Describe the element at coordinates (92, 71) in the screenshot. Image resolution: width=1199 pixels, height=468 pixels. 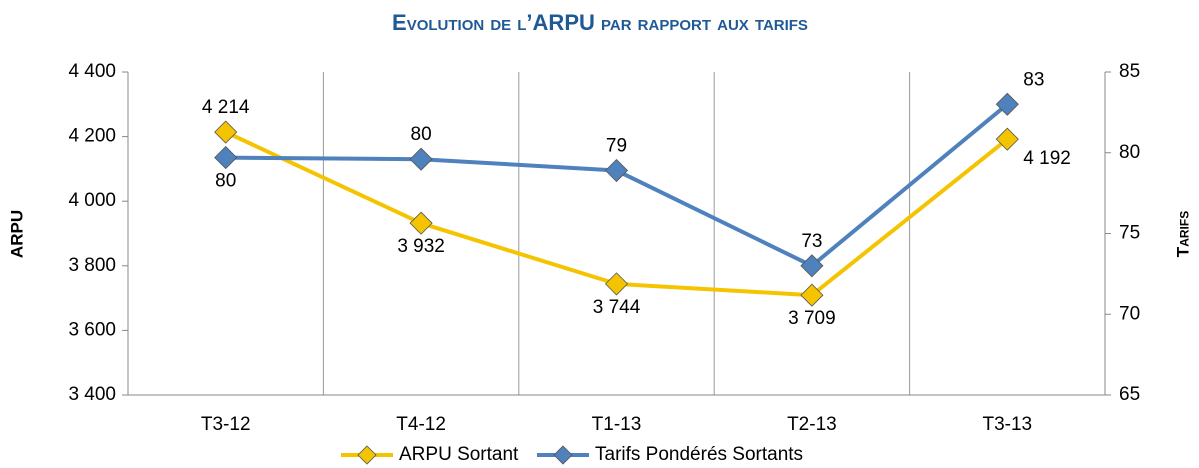
I see `y-tick-label: 4 400` at that location.